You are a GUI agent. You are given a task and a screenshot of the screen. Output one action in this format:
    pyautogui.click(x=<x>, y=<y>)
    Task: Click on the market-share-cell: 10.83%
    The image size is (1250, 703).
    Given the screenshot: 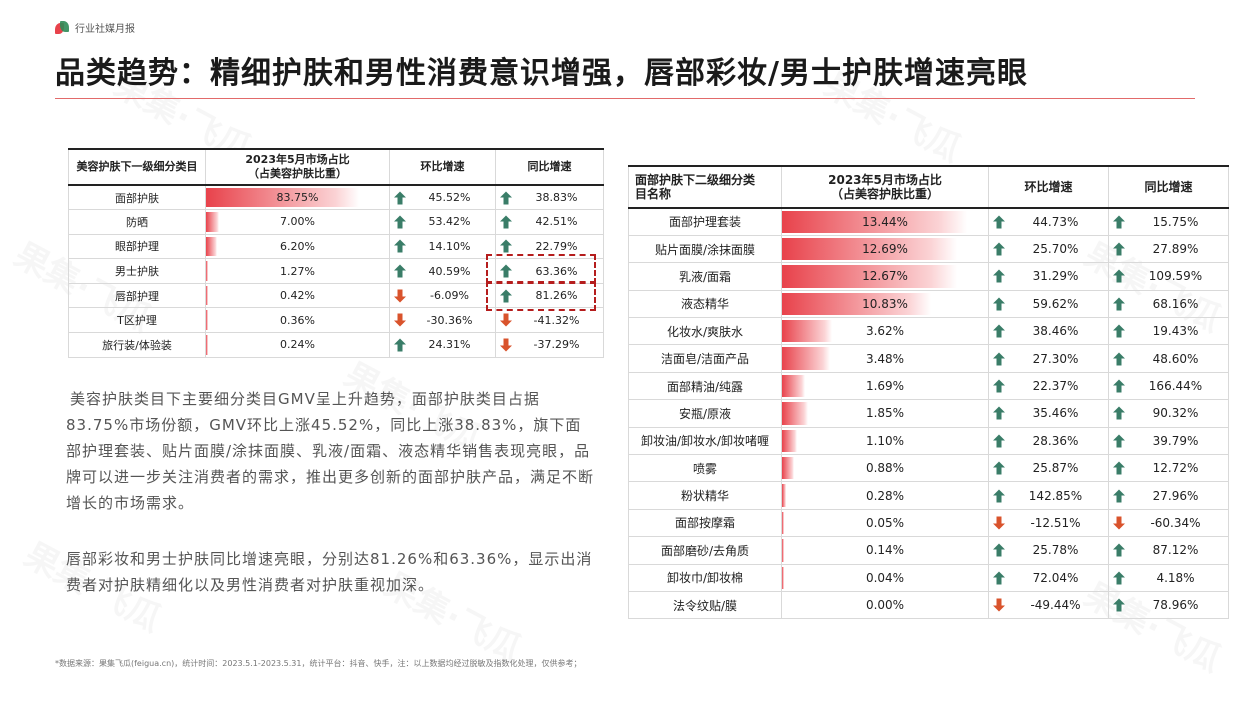 What is the action you would take?
    pyautogui.click(x=885, y=304)
    